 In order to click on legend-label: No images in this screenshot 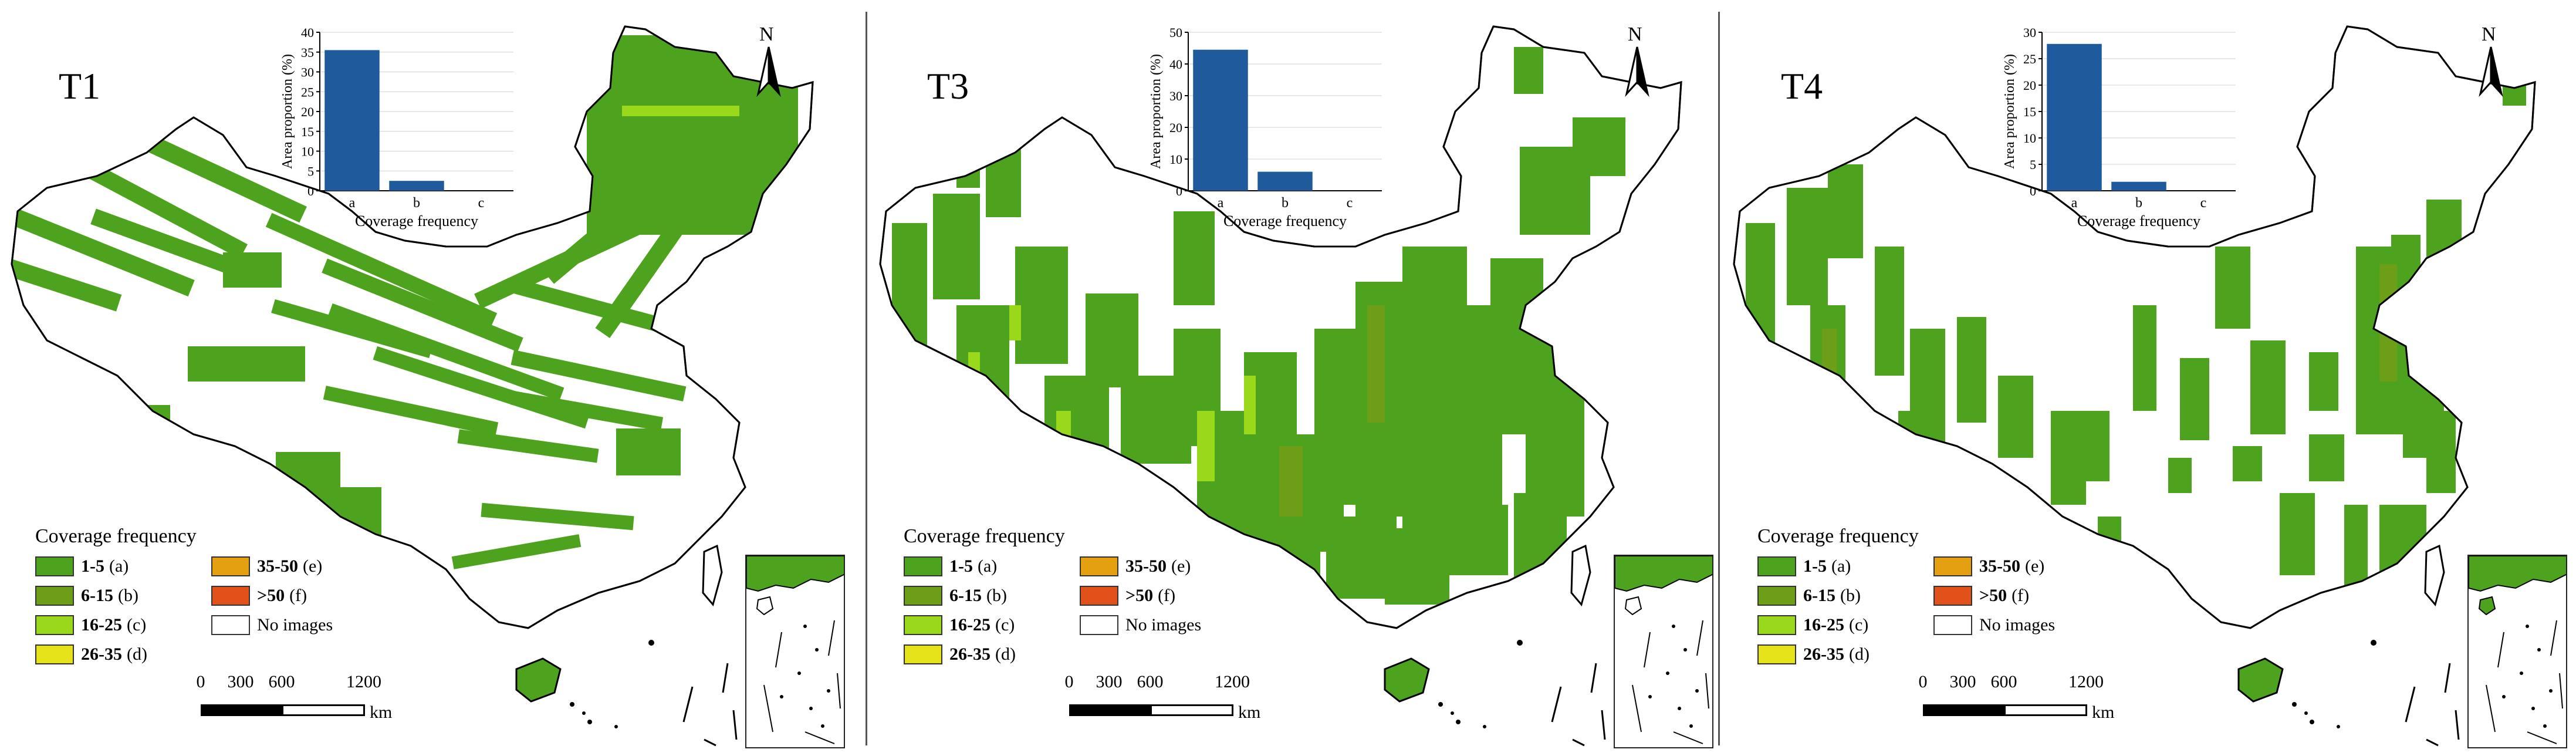, I will do `click(295, 625)`.